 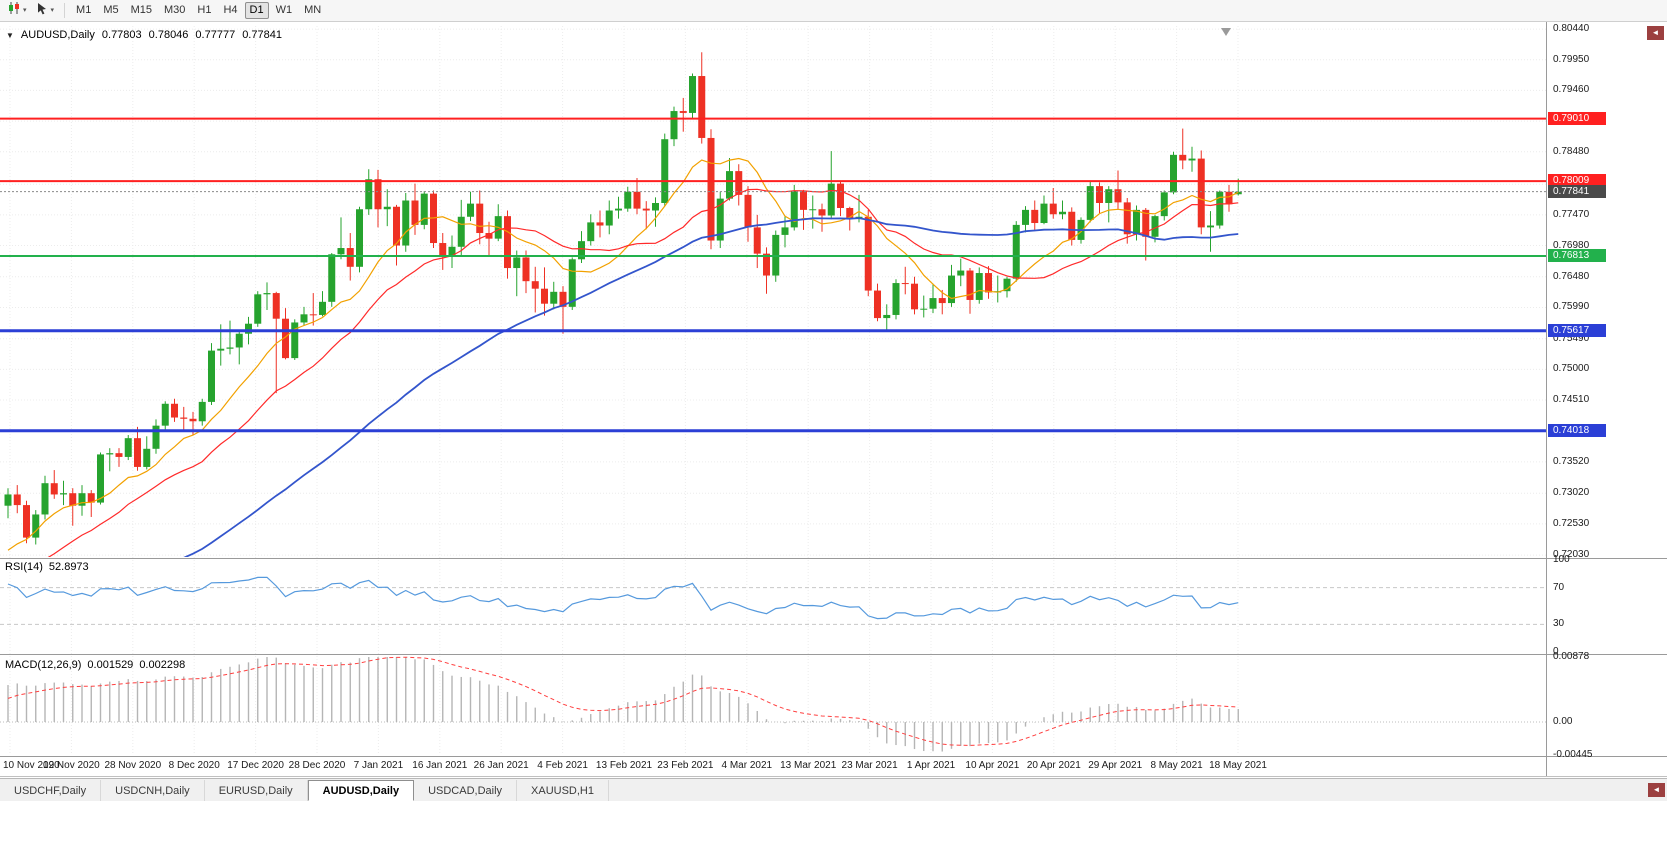 What do you see at coordinates (1226, 32) in the screenshot?
I see `chart-shift-marker` at bounding box center [1226, 32].